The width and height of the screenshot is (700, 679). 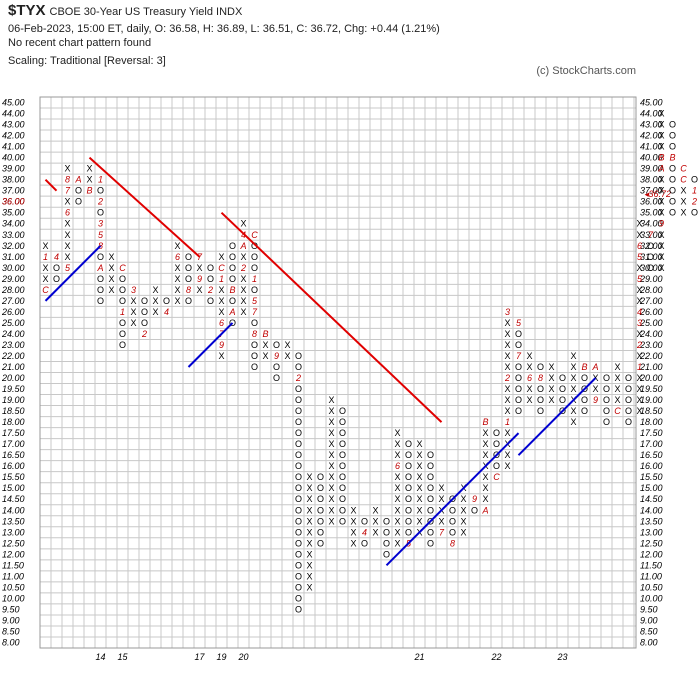 What do you see at coordinates (651, 554) in the screenshot?
I see `y-tick-label-right: 12.00` at bounding box center [651, 554].